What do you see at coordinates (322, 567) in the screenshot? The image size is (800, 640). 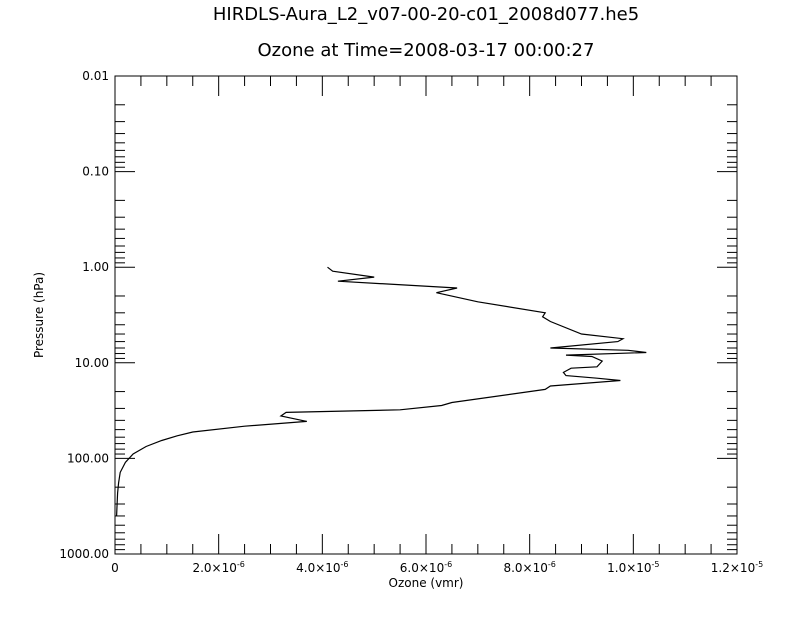 I see `x-tick-label: 4.0×10⁻⁶` at bounding box center [322, 567].